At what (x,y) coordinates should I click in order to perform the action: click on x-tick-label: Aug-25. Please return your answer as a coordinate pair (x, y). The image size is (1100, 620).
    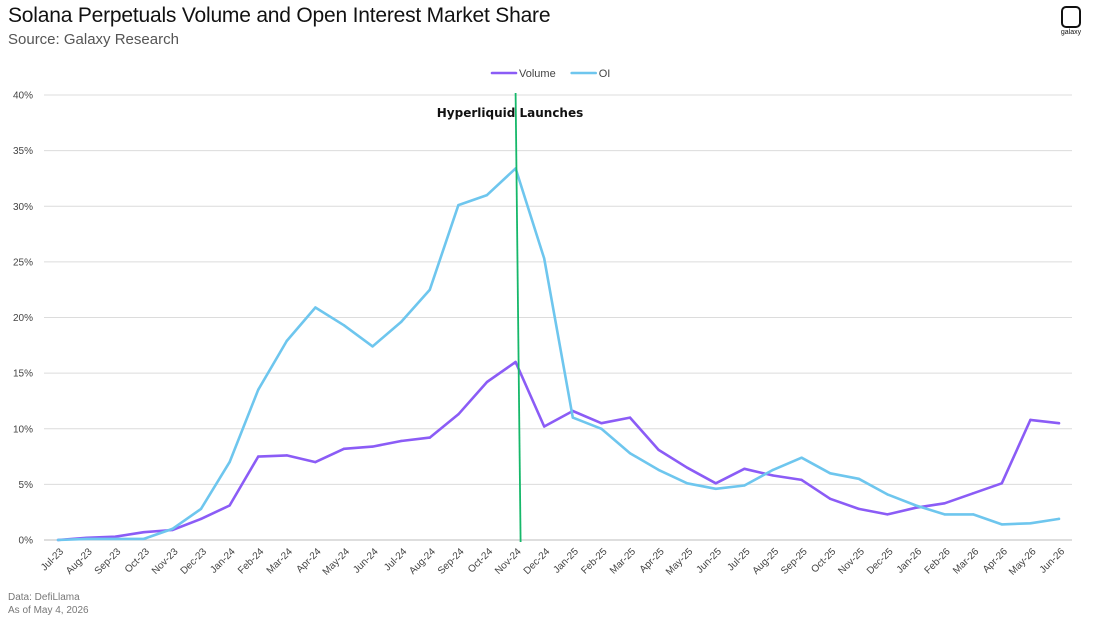
    Looking at the image, I should click on (766, 561).